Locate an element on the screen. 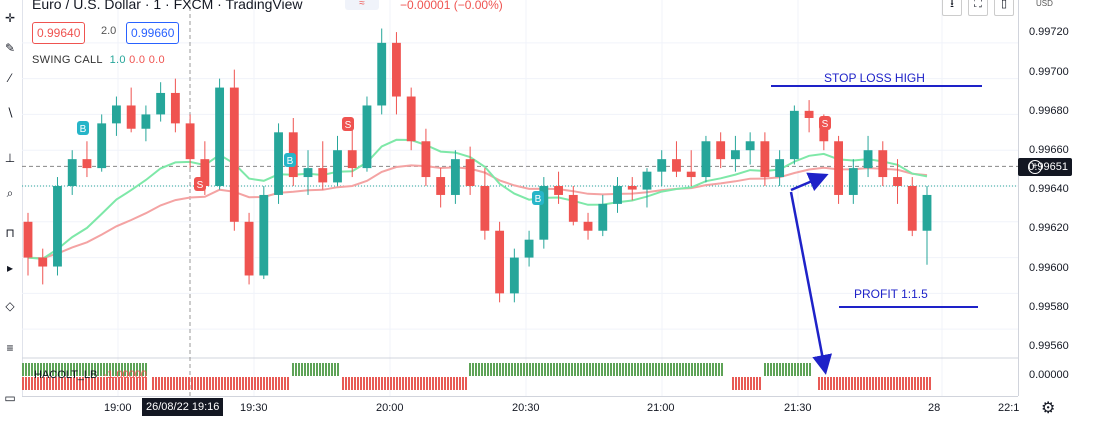 The width and height of the screenshot is (1100, 422). swing-call-name: SWING CALL is located at coordinates (67, 60).